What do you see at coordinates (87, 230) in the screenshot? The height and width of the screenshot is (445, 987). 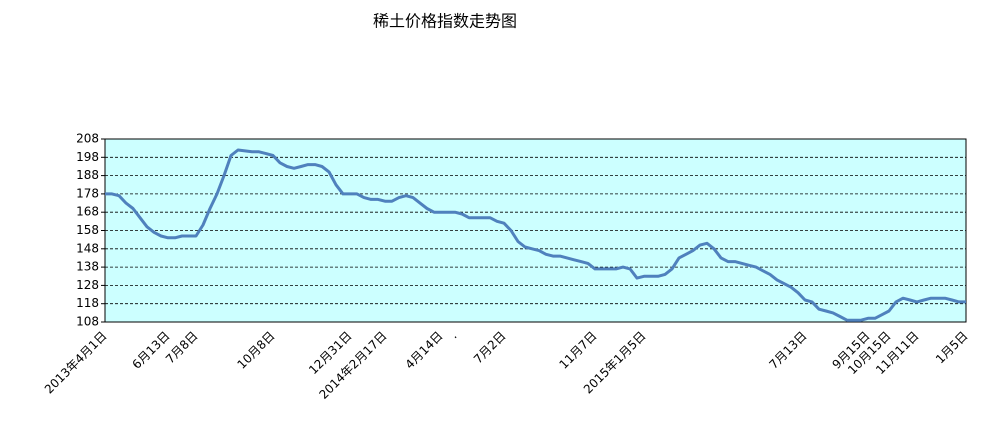 I see `y-tick-label: 158` at bounding box center [87, 230].